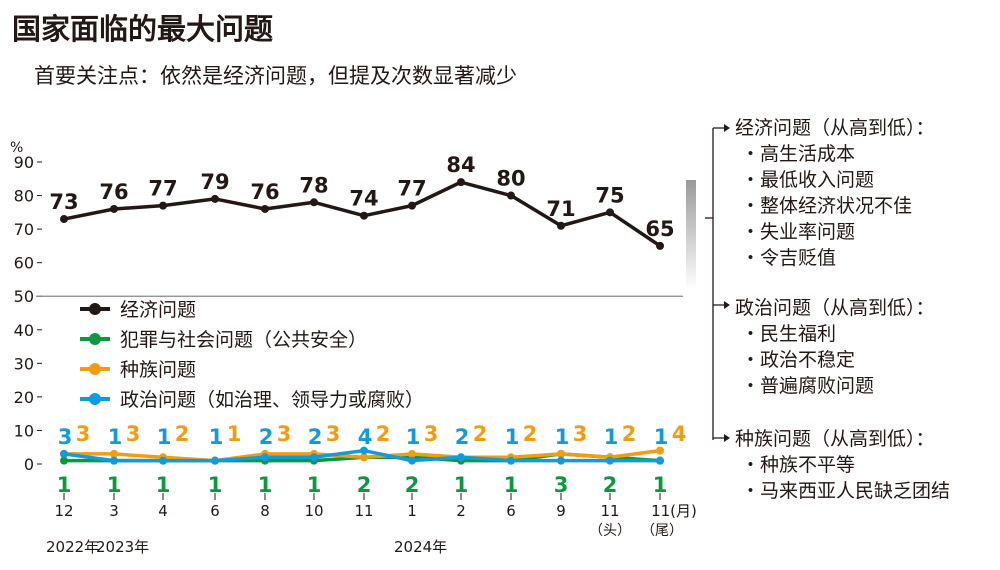  I want to click on y-tick-label: 30, so click(24, 363).